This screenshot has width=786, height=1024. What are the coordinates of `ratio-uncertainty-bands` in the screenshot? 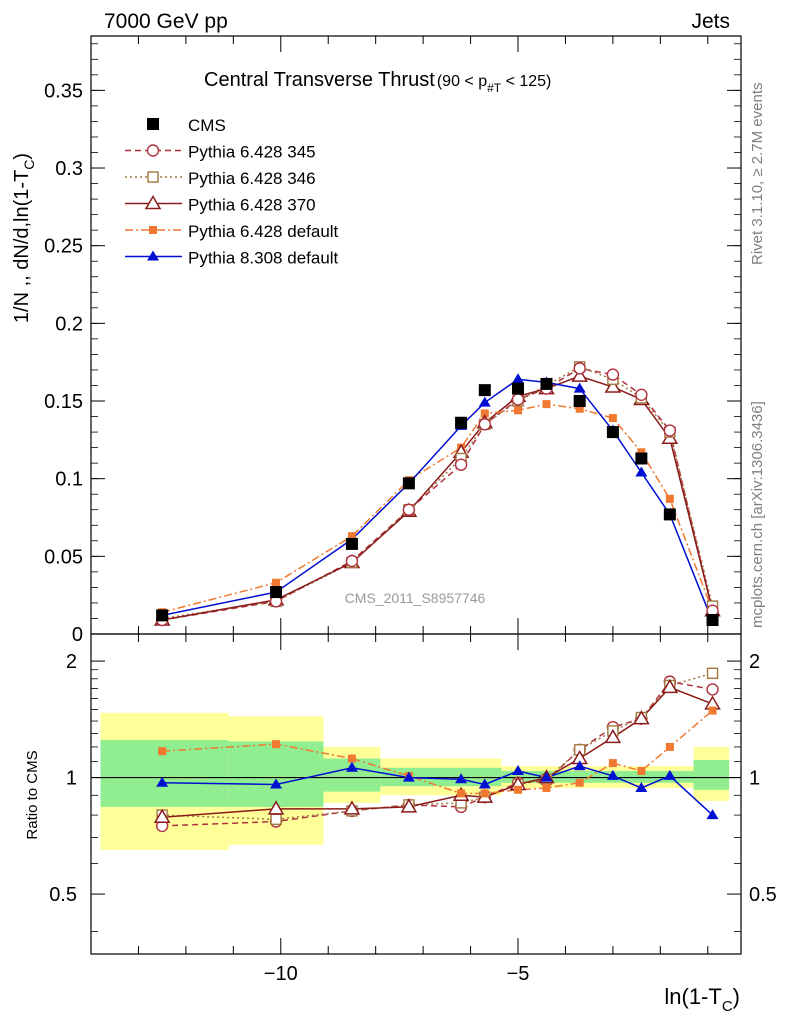 It's located at (415, 781).